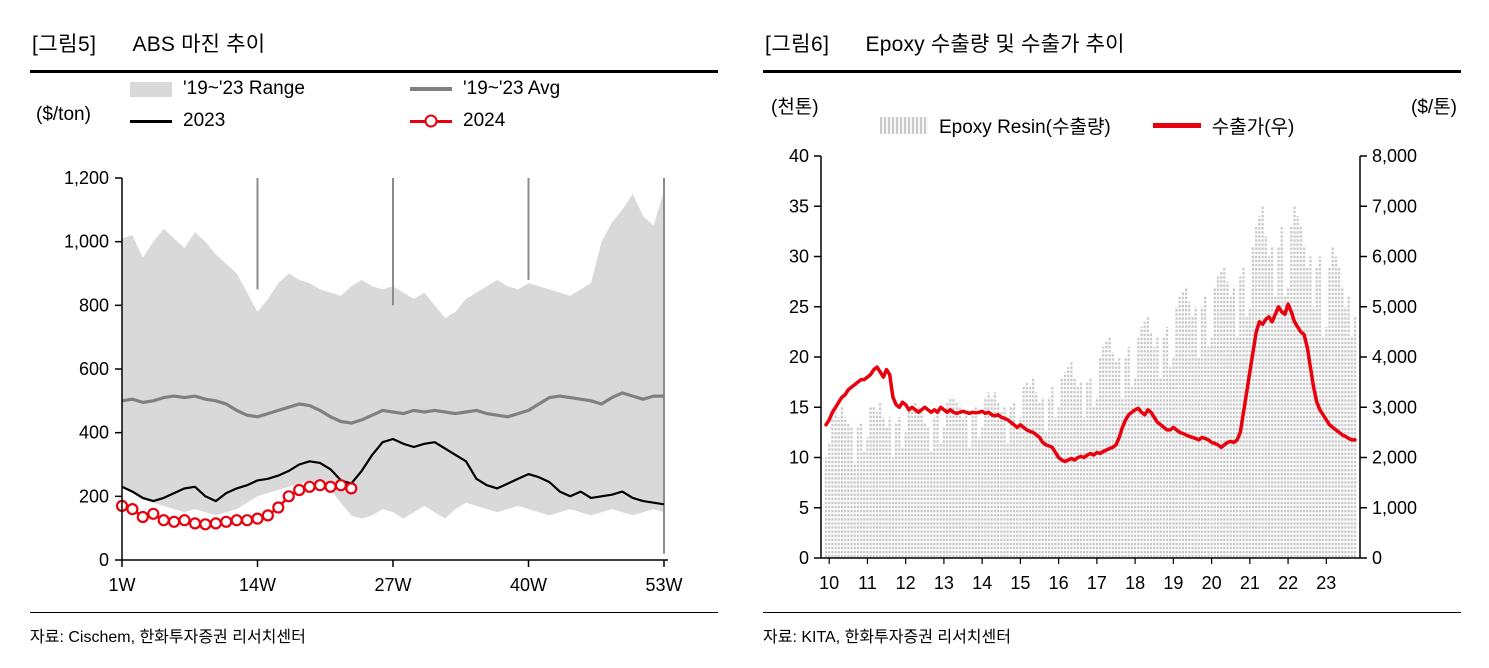 This screenshot has height=668, width=1489. I want to click on legend-item-2024: 2024, so click(525, 121).